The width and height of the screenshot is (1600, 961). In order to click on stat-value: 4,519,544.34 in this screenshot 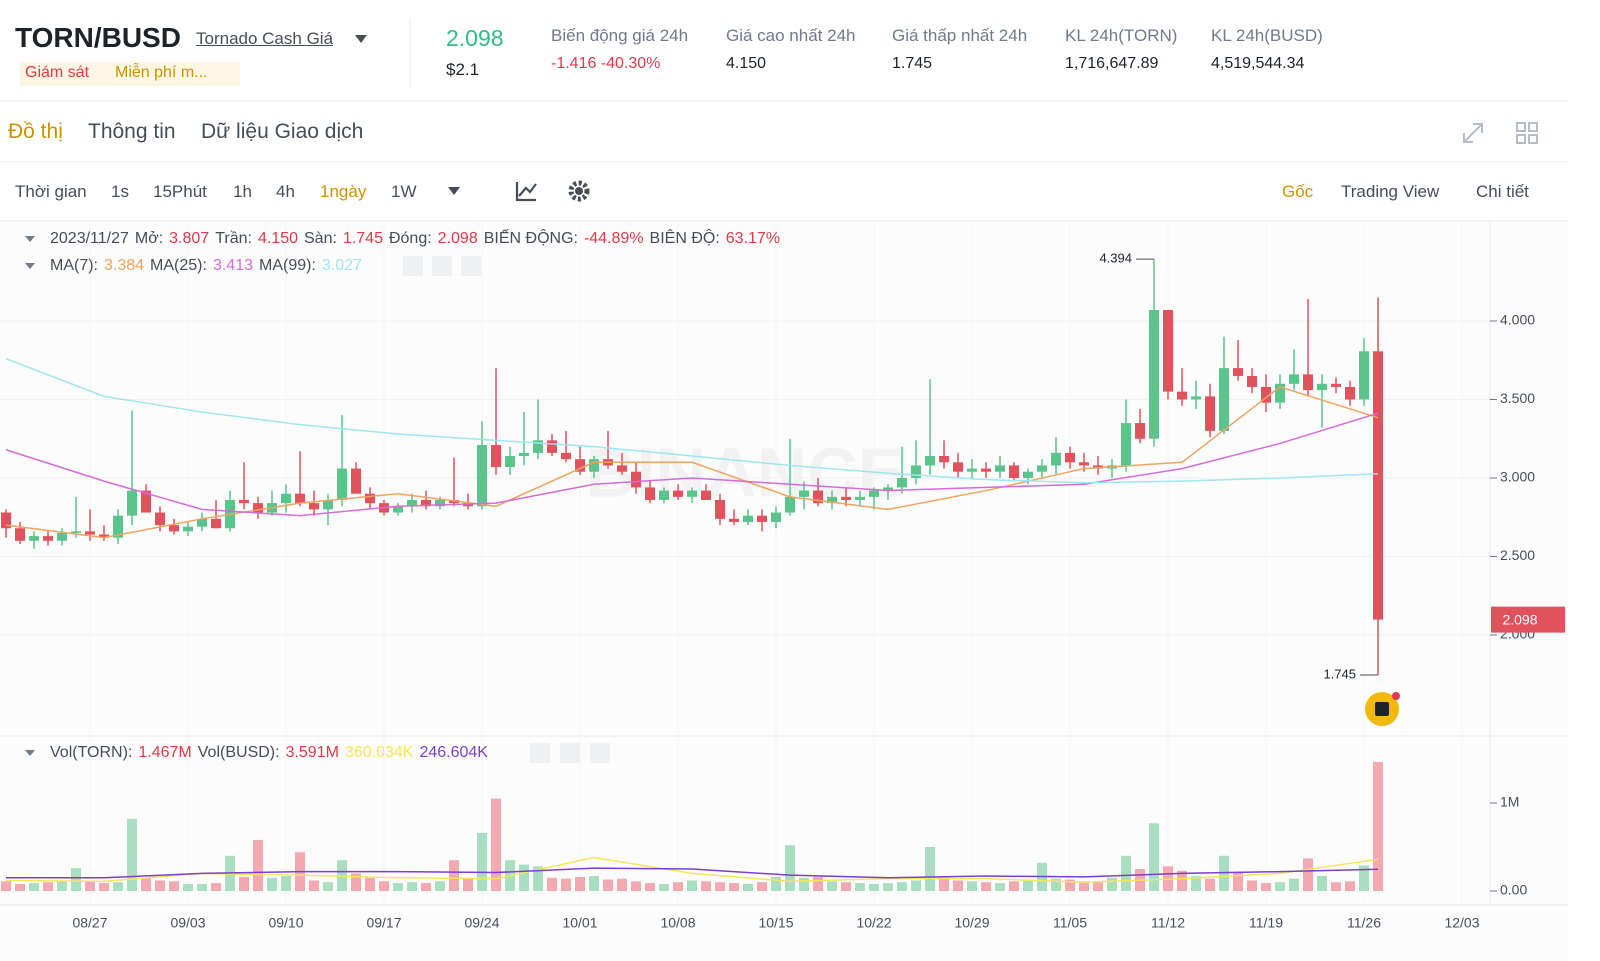, I will do `click(1258, 63)`.